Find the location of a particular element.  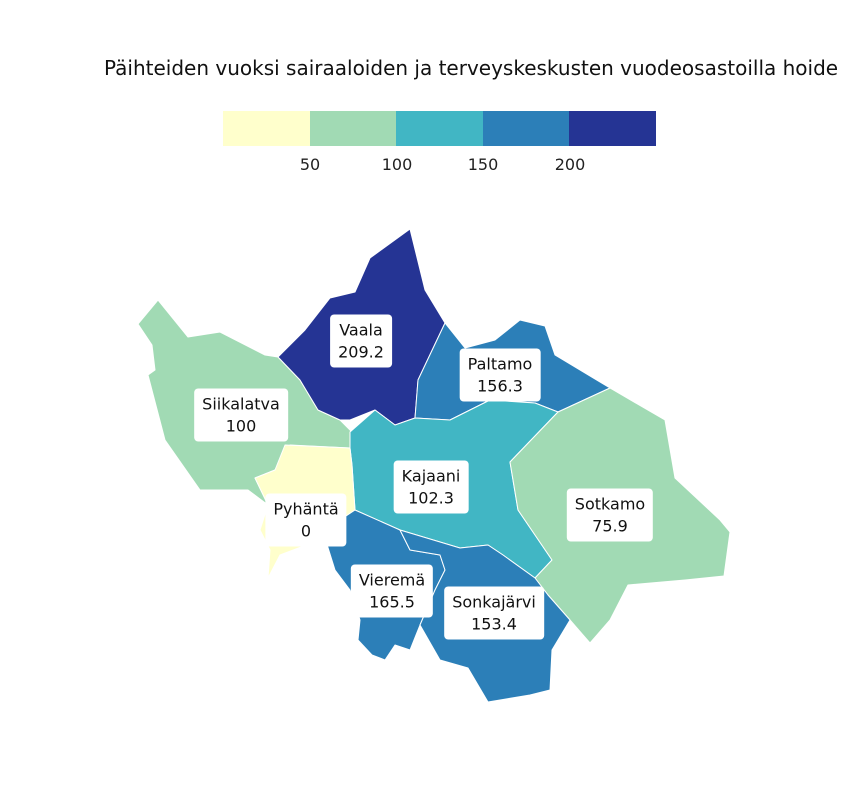

region-name: Sotkamo is located at coordinates (610, 504).